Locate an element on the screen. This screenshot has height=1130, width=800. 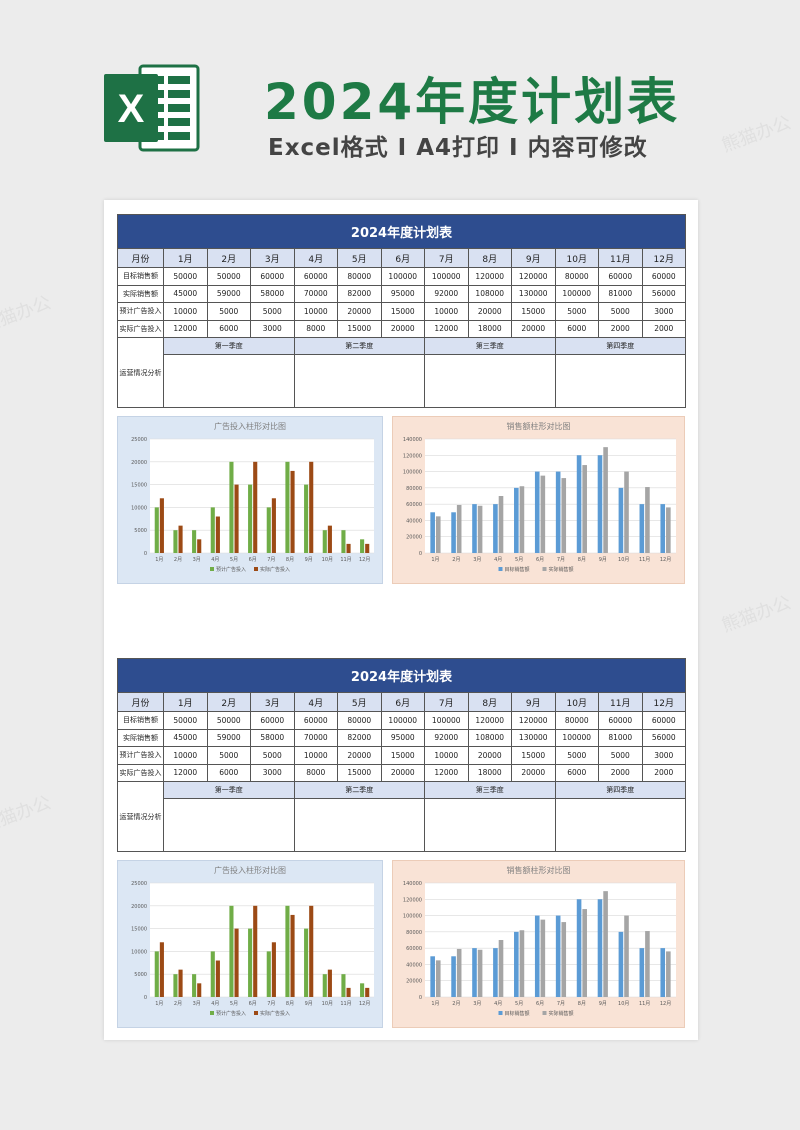
month-header-cell: 10月 is located at coordinates (576, 258).